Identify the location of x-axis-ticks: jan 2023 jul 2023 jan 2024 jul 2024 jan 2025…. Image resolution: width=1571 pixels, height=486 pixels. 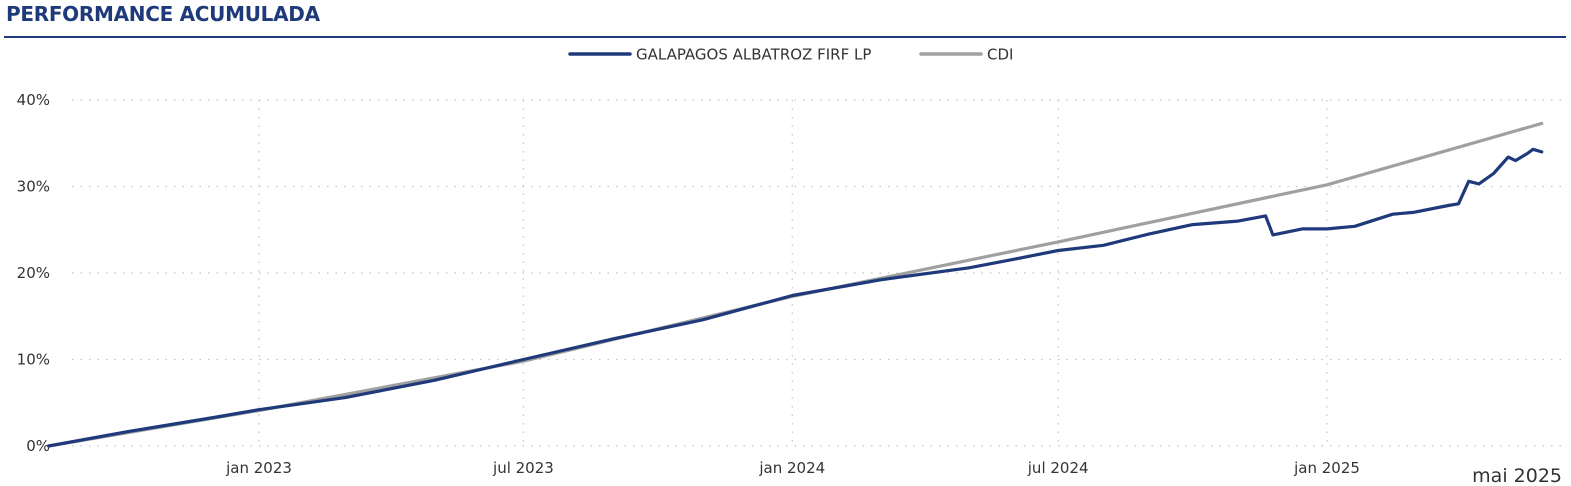
(893, 472).